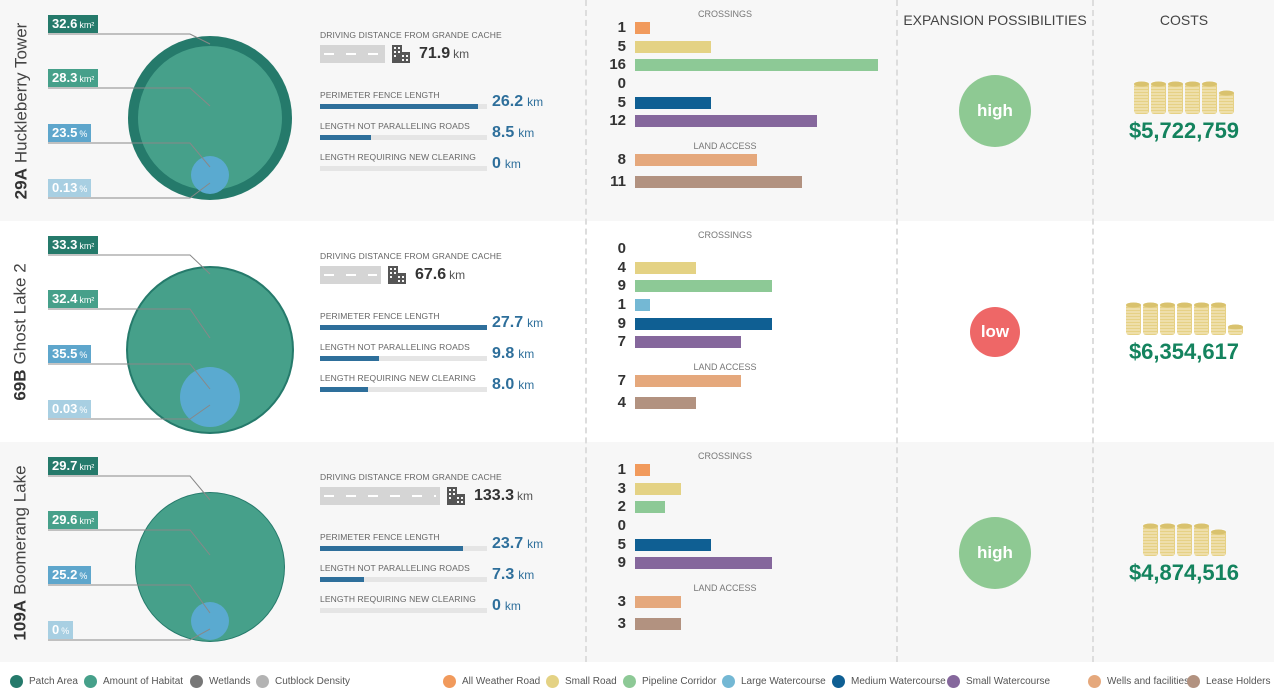 This screenshot has width=1274, height=700. Describe the element at coordinates (70, 133) in the screenshot. I see `wetlands-tag: 23.5%` at that location.